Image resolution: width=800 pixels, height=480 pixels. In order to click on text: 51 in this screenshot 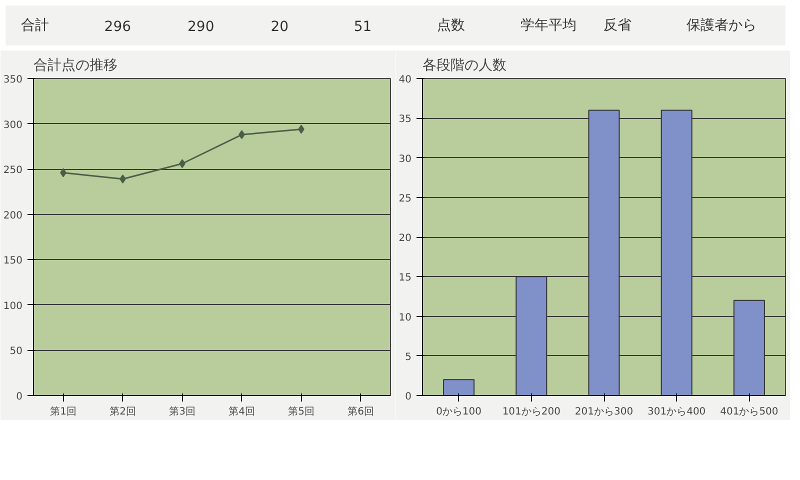, I will do `click(363, 27)`.